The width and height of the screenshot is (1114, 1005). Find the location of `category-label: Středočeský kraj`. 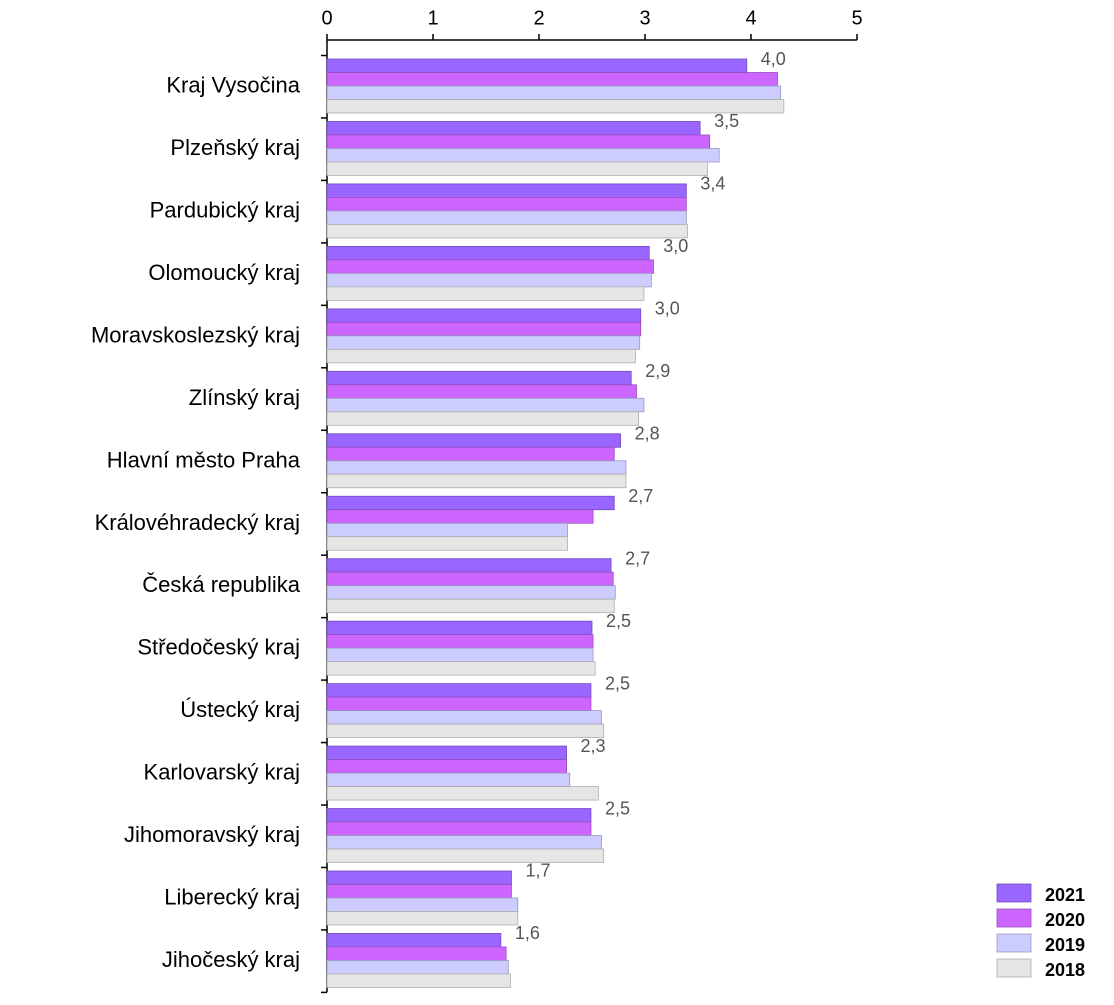

category-label: Středočeský kraj is located at coordinates (218, 647).